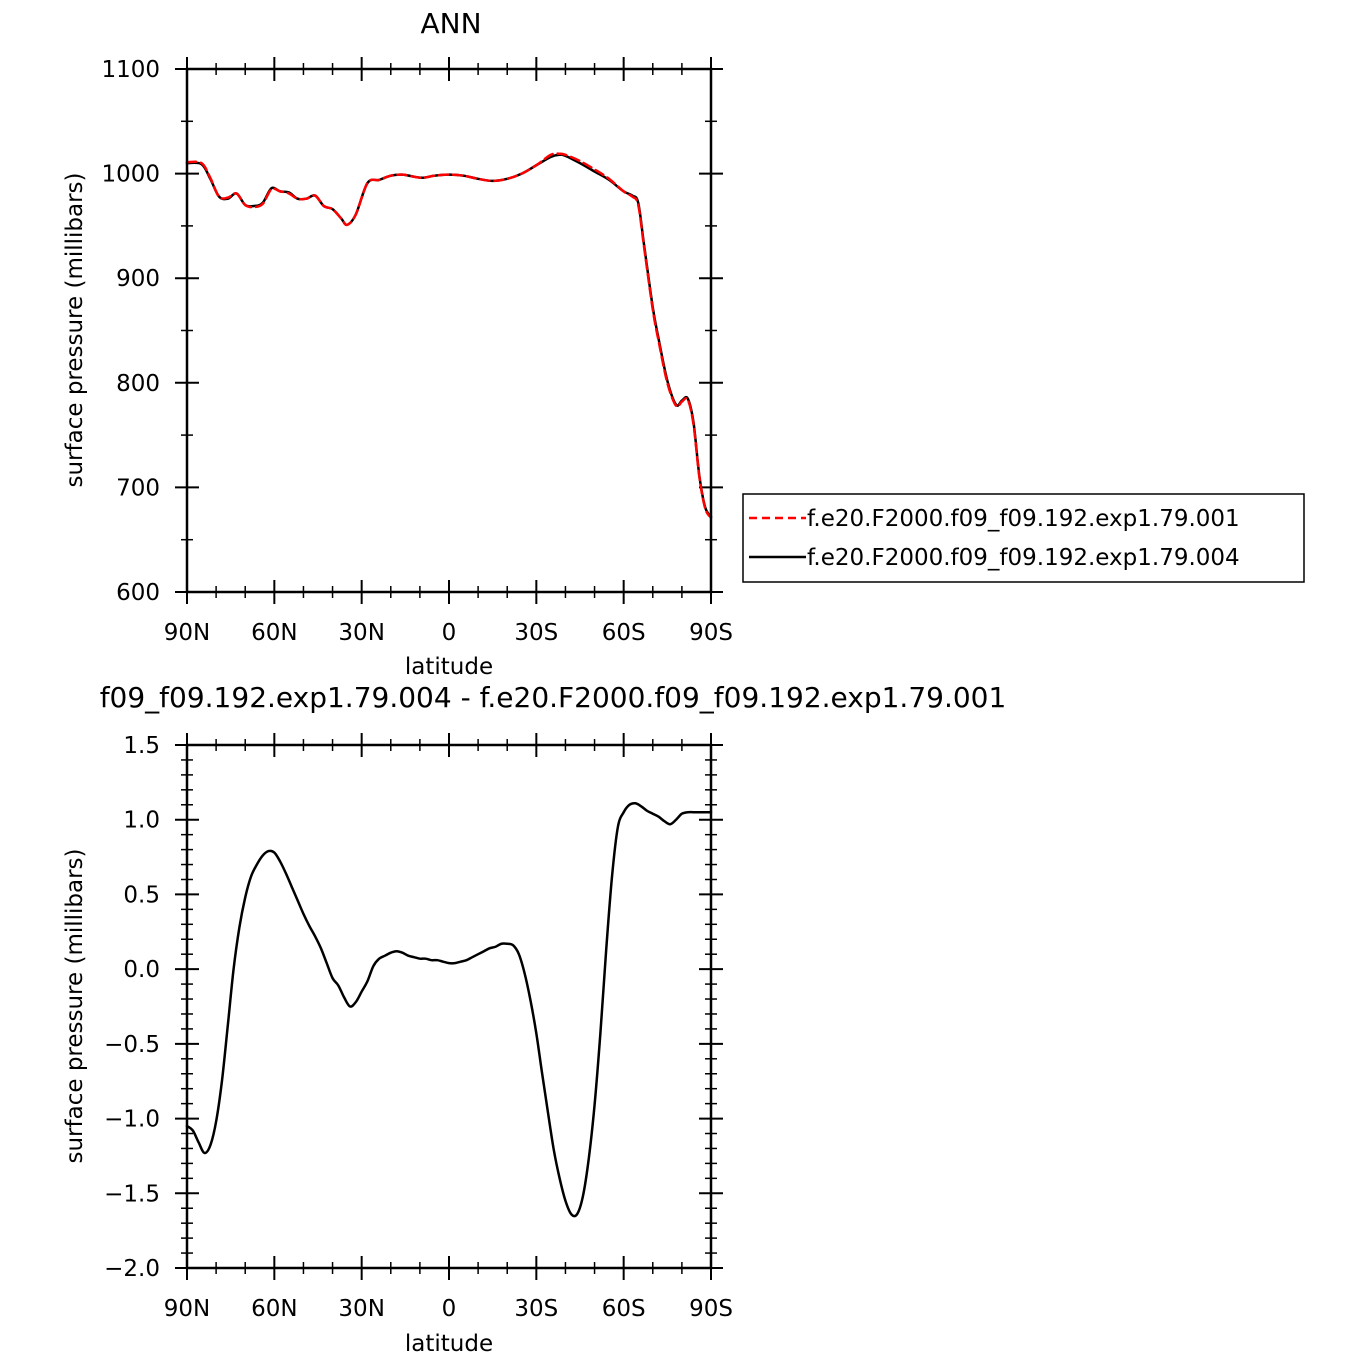  I want to click on bottom-chart-ylabel: surface pressure (millibars), so click(75, 1005).